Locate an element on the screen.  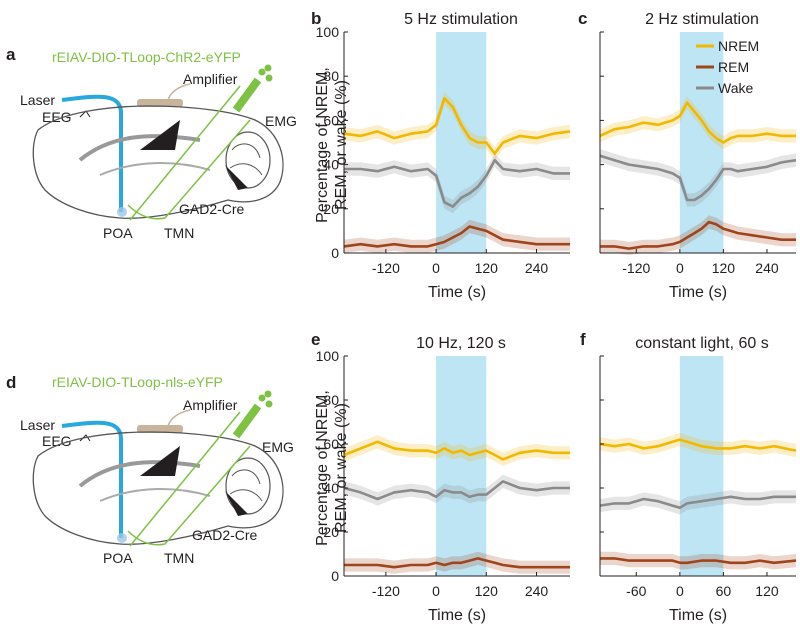
x-tick-label: 60 is located at coordinates (724, 591).